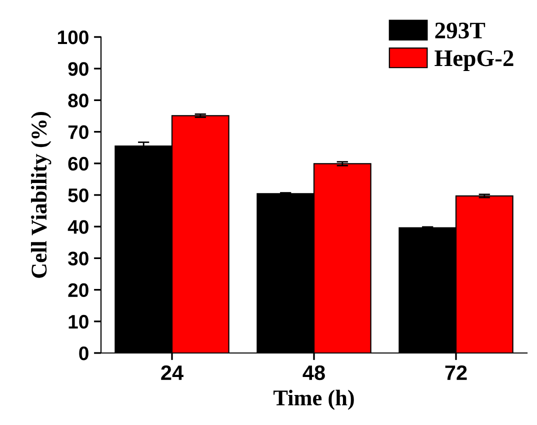 The image size is (537, 425). What do you see at coordinates (78, 101) in the screenshot?
I see `y-tick-label: 80` at bounding box center [78, 101].